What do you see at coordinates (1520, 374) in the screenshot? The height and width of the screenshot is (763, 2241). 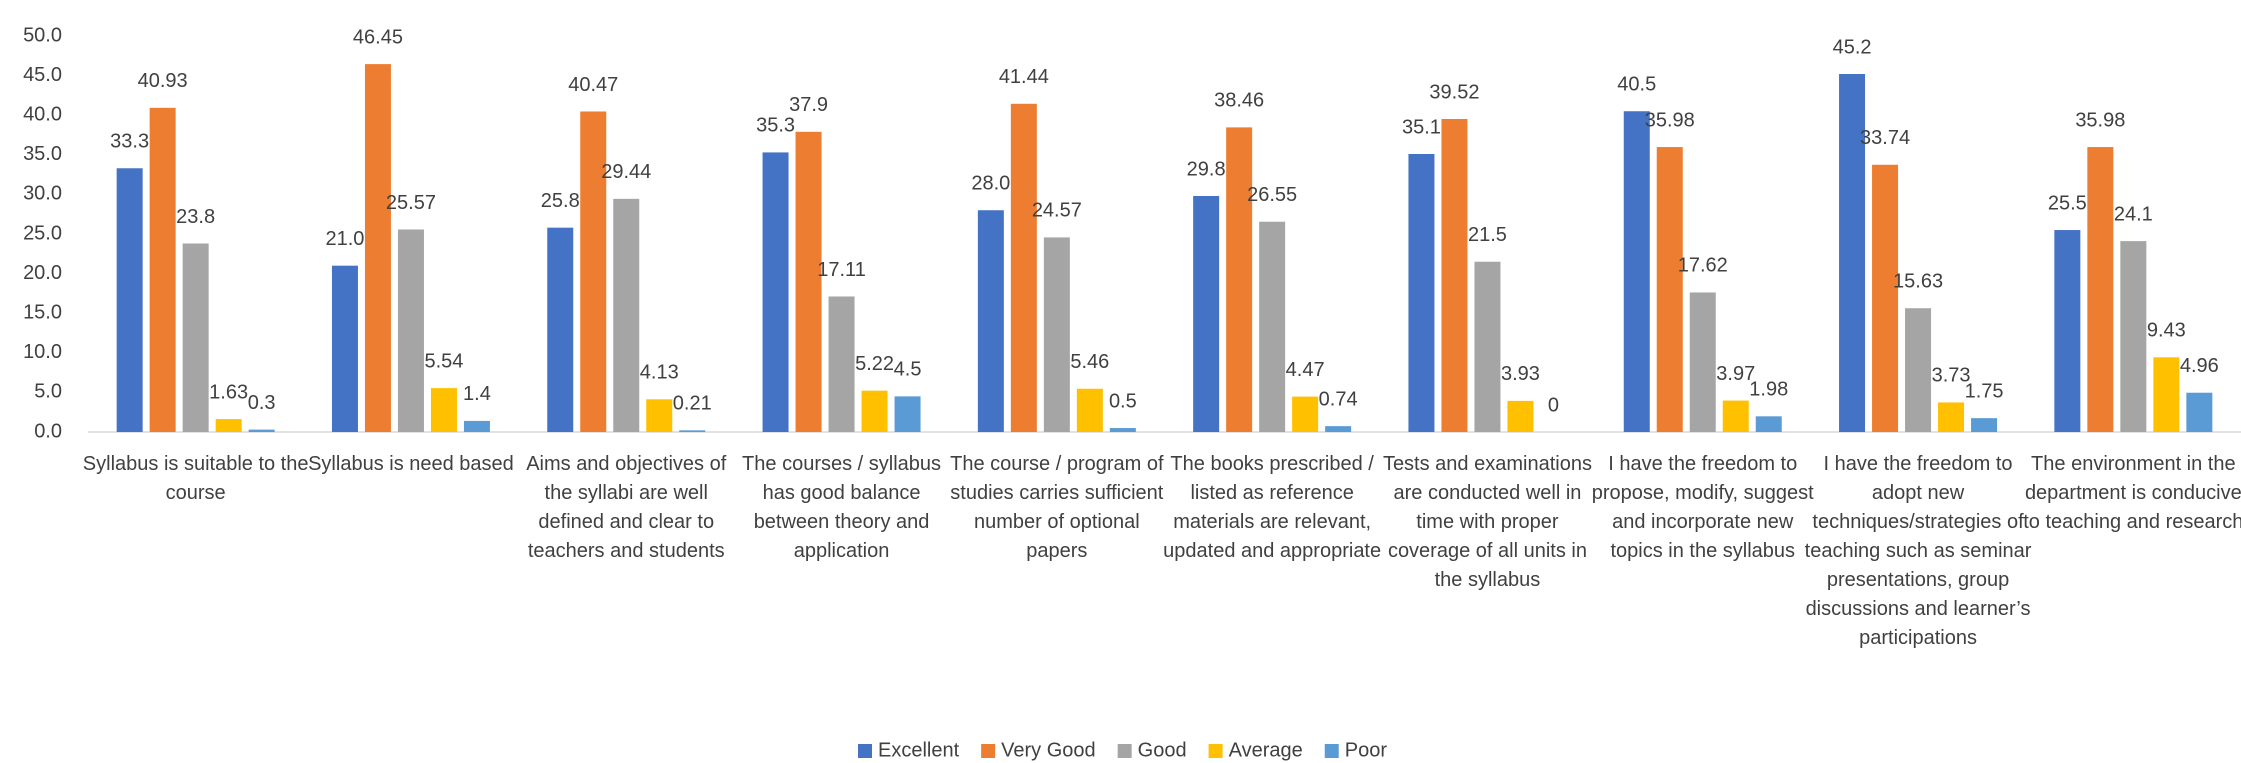 I see `data-label: 3.93` at bounding box center [1520, 374].